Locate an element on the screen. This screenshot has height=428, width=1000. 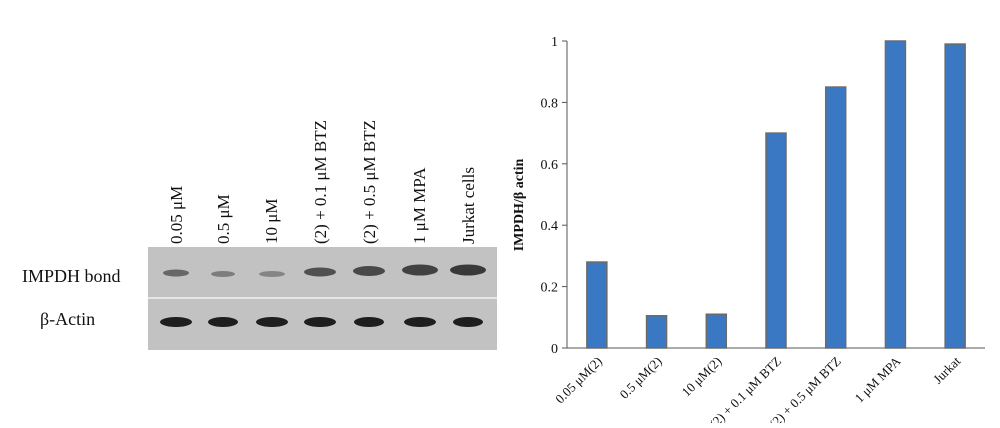
actin-bands is located at coordinates (321, 322).